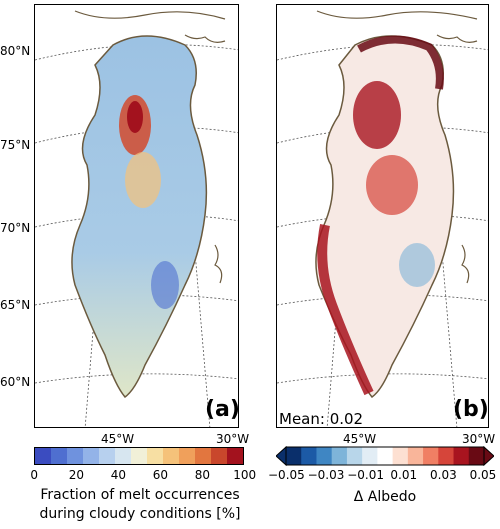  Describe the element at coordinates (15, 228) in the screenshot. I see `lat-label-70: 70°N` at that location.